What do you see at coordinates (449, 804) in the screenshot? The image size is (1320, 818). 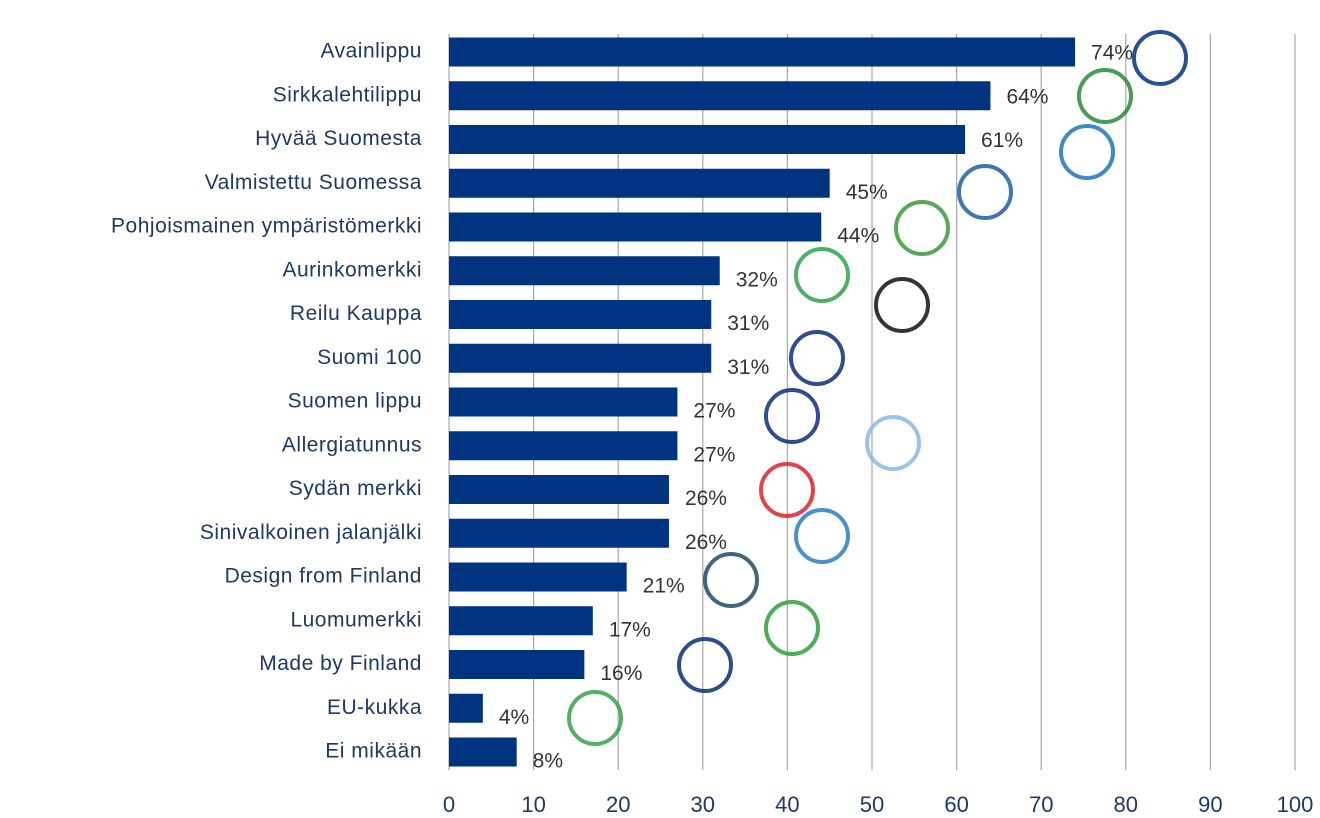 I see `x-tick-label: 0` at bounding box center [449, 804].